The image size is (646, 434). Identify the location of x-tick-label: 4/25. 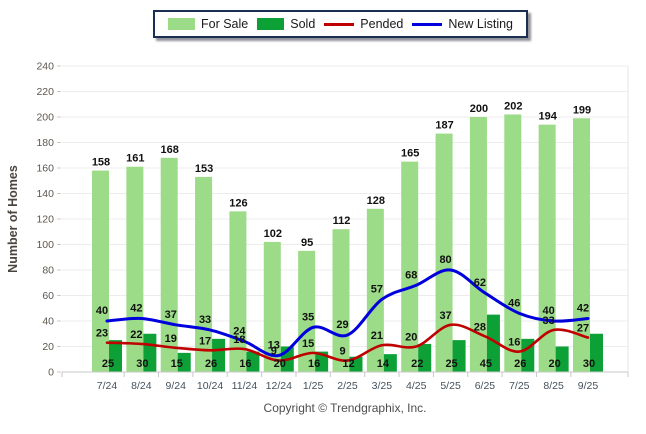
(416, 386).